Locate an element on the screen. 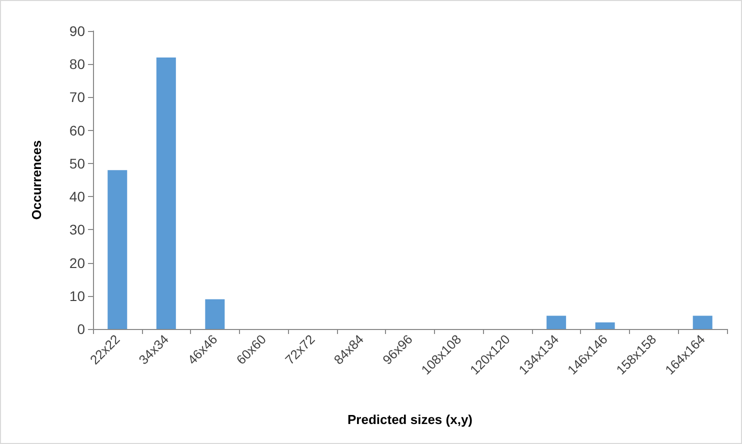  y-axis-title: Occurrences is located at coordinates (36, 180).